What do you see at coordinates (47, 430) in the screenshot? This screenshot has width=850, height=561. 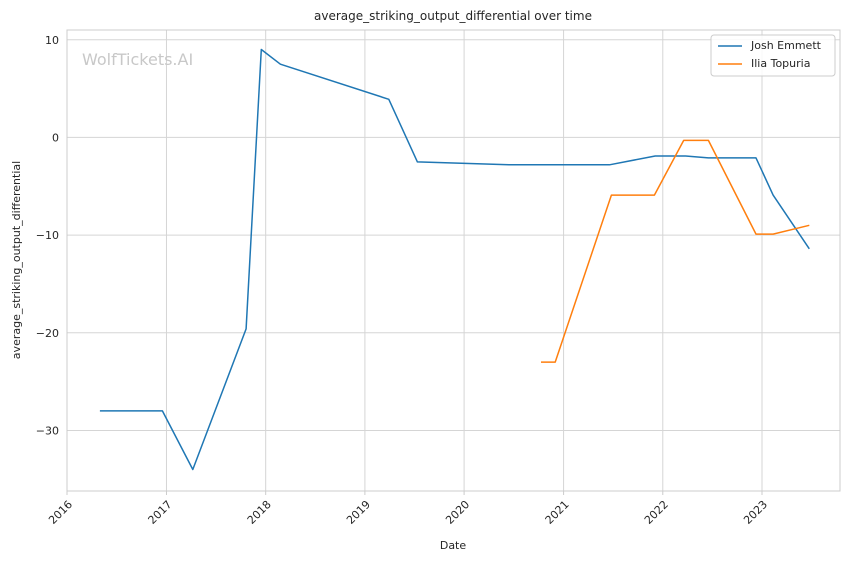 I see `y-tick-label: −30` at bounding box center [47, 430].